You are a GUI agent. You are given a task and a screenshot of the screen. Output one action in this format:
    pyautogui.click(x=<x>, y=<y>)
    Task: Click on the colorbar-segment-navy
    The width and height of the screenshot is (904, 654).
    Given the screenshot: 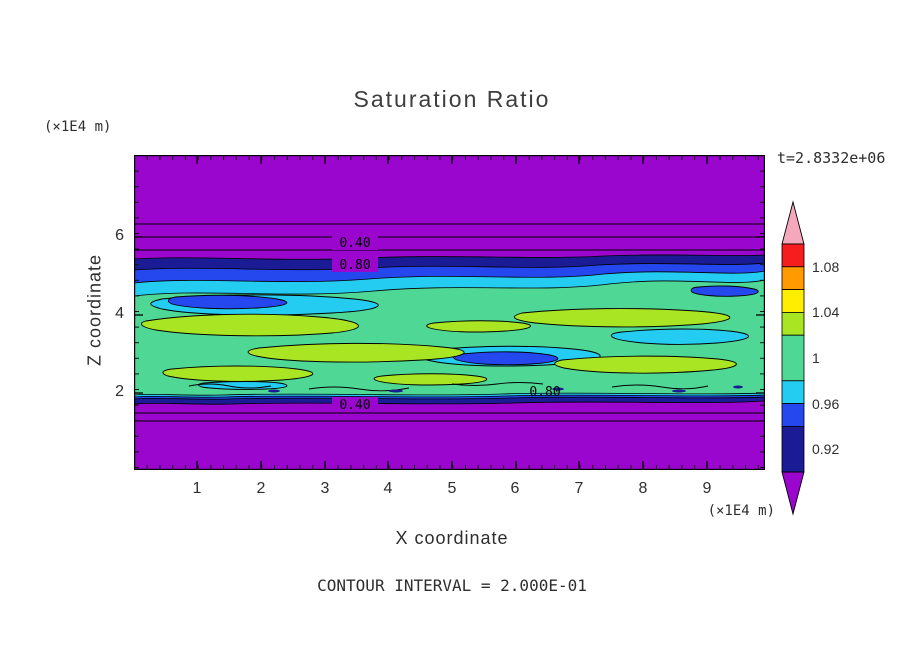 What is the action you would take?
    pyautogui.click(x=793, y=449)
    